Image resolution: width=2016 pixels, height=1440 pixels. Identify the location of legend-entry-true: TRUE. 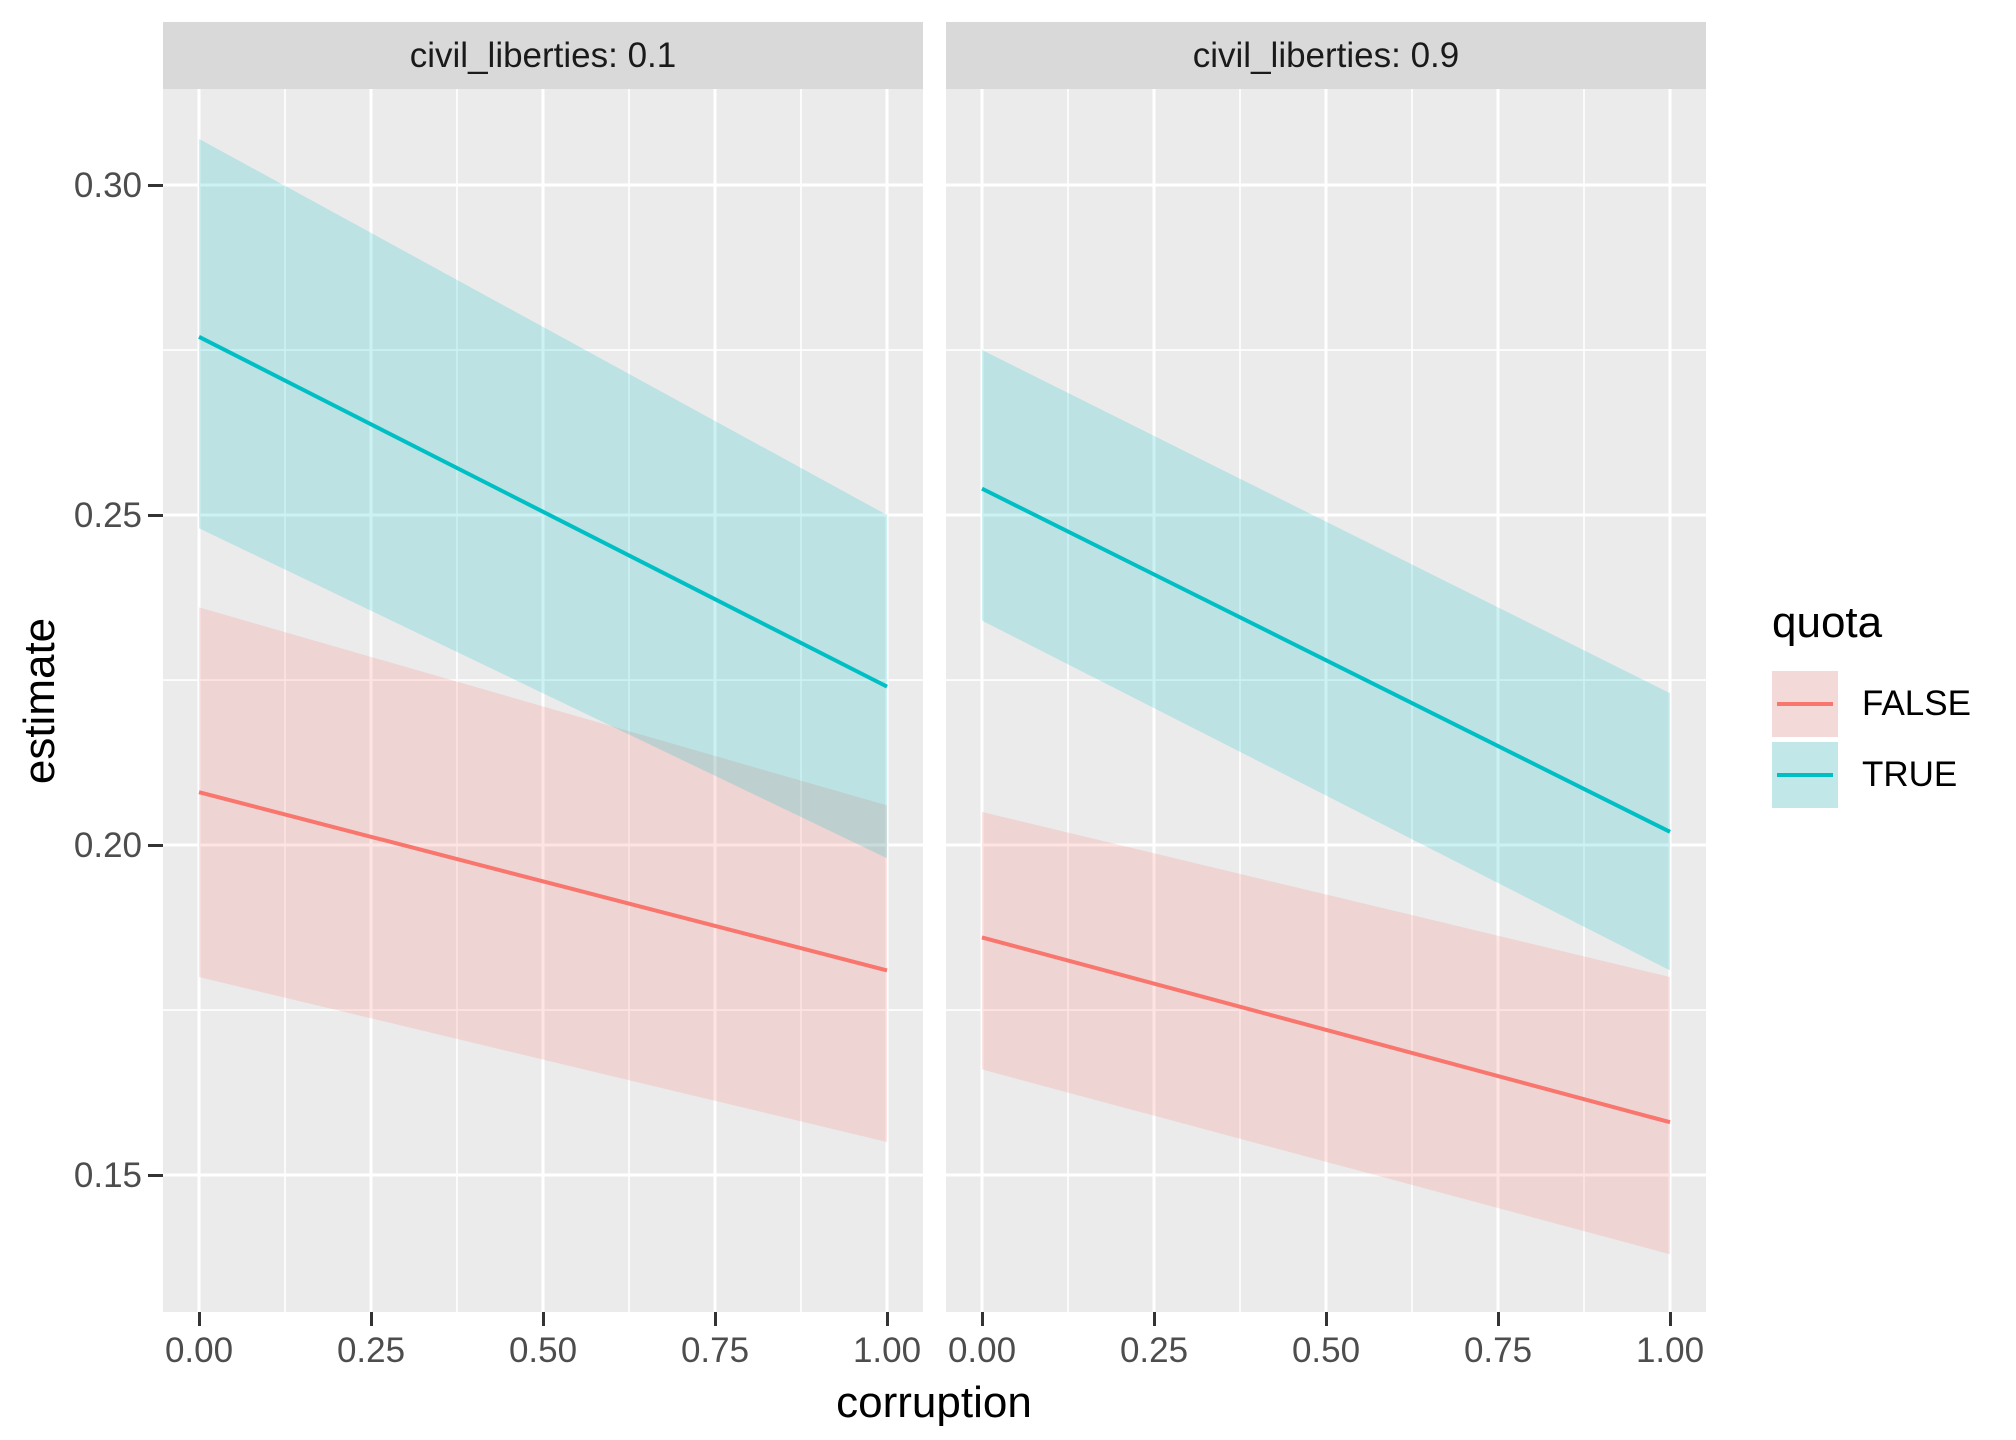
(1887, 775).